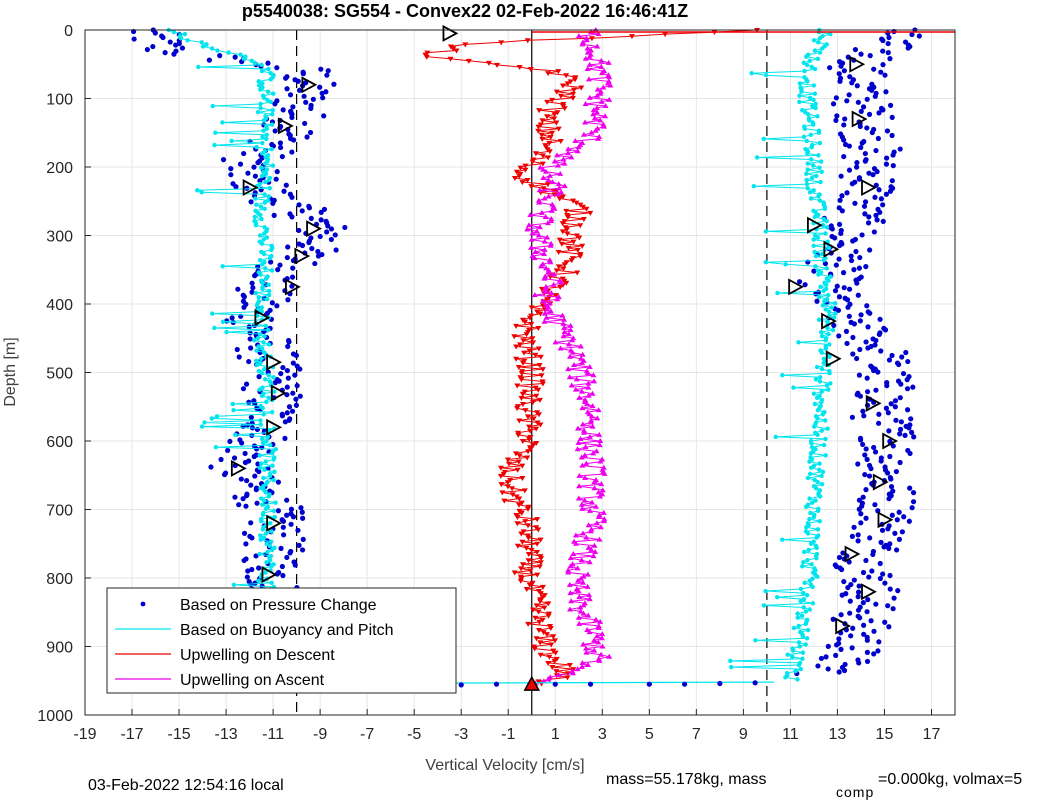  I want to click on legend-label-buoyancy: Based on Buoyancy and Pitch, so click(286, 630).